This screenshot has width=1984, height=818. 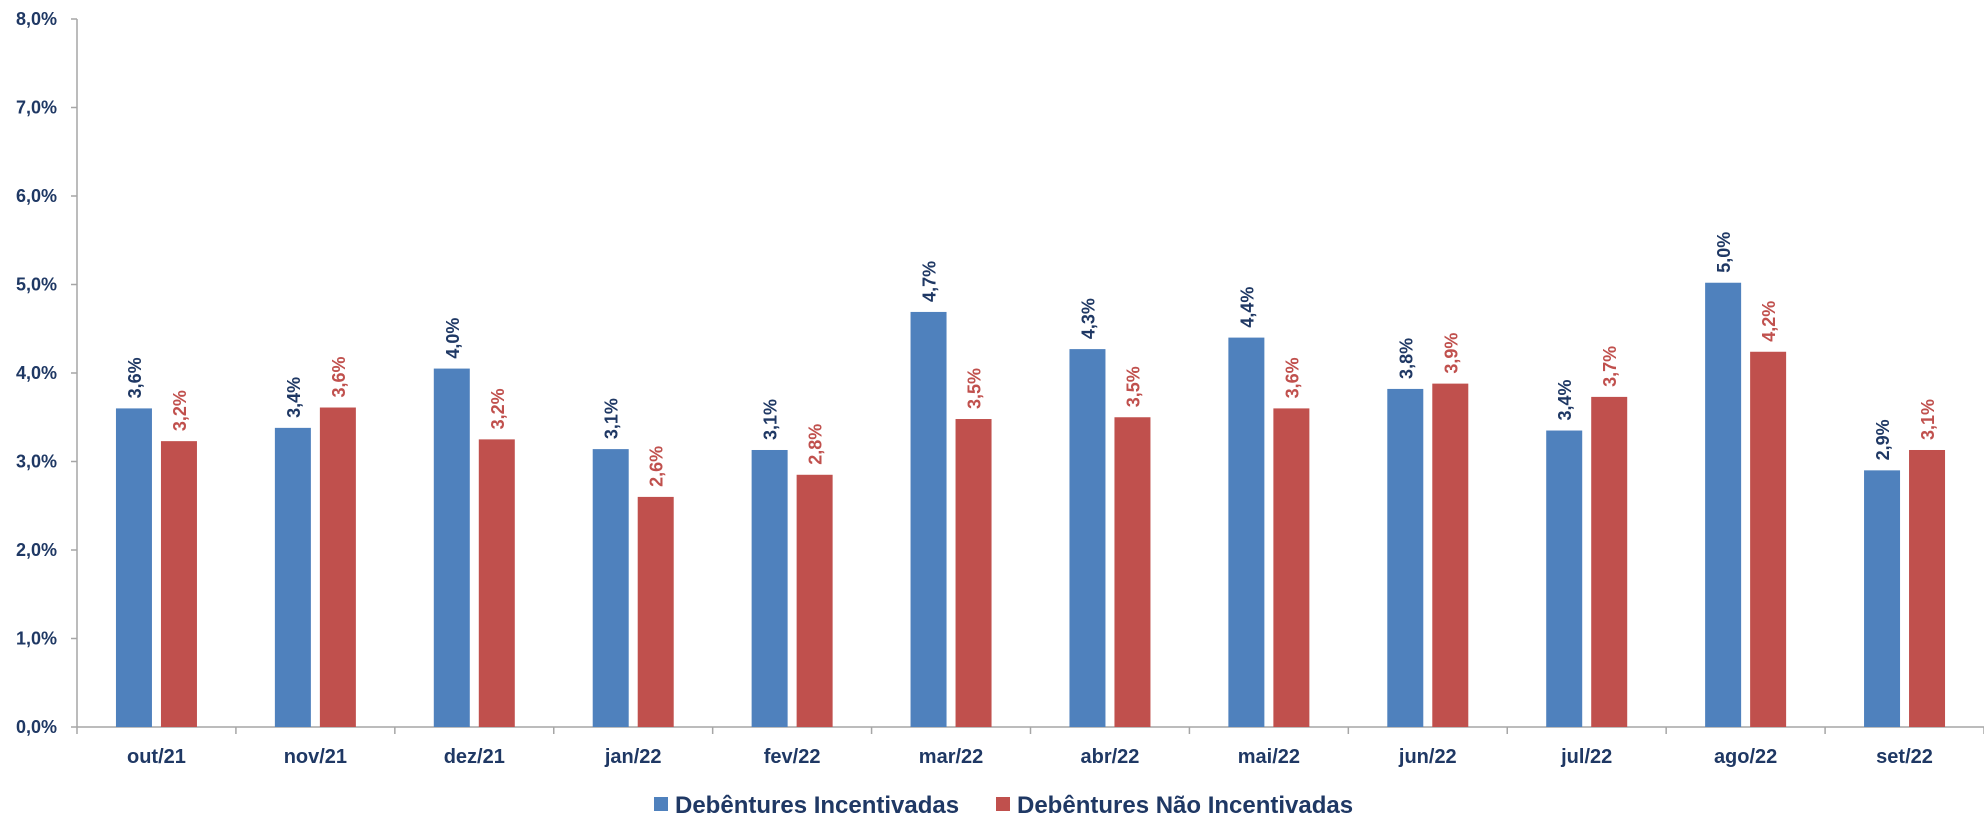 I want to click on x-tick-label: jan/22, so click(x=633, y=757).